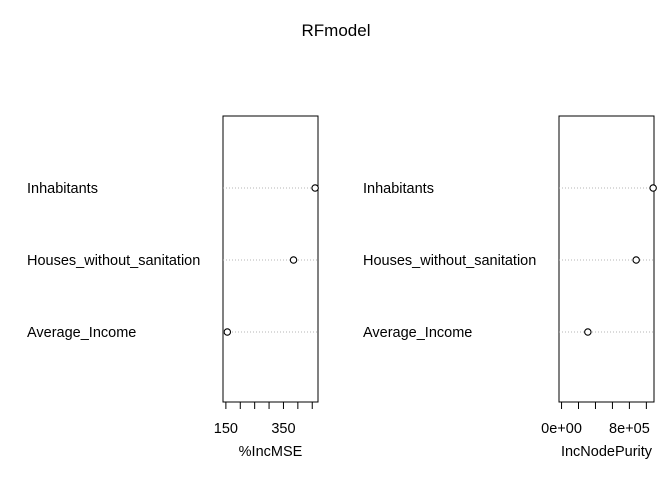  What do you see at coordinates (561, 429) in the screenshot?
I see `x-tick-label: 0e+00` at bounding box center [561, 429].